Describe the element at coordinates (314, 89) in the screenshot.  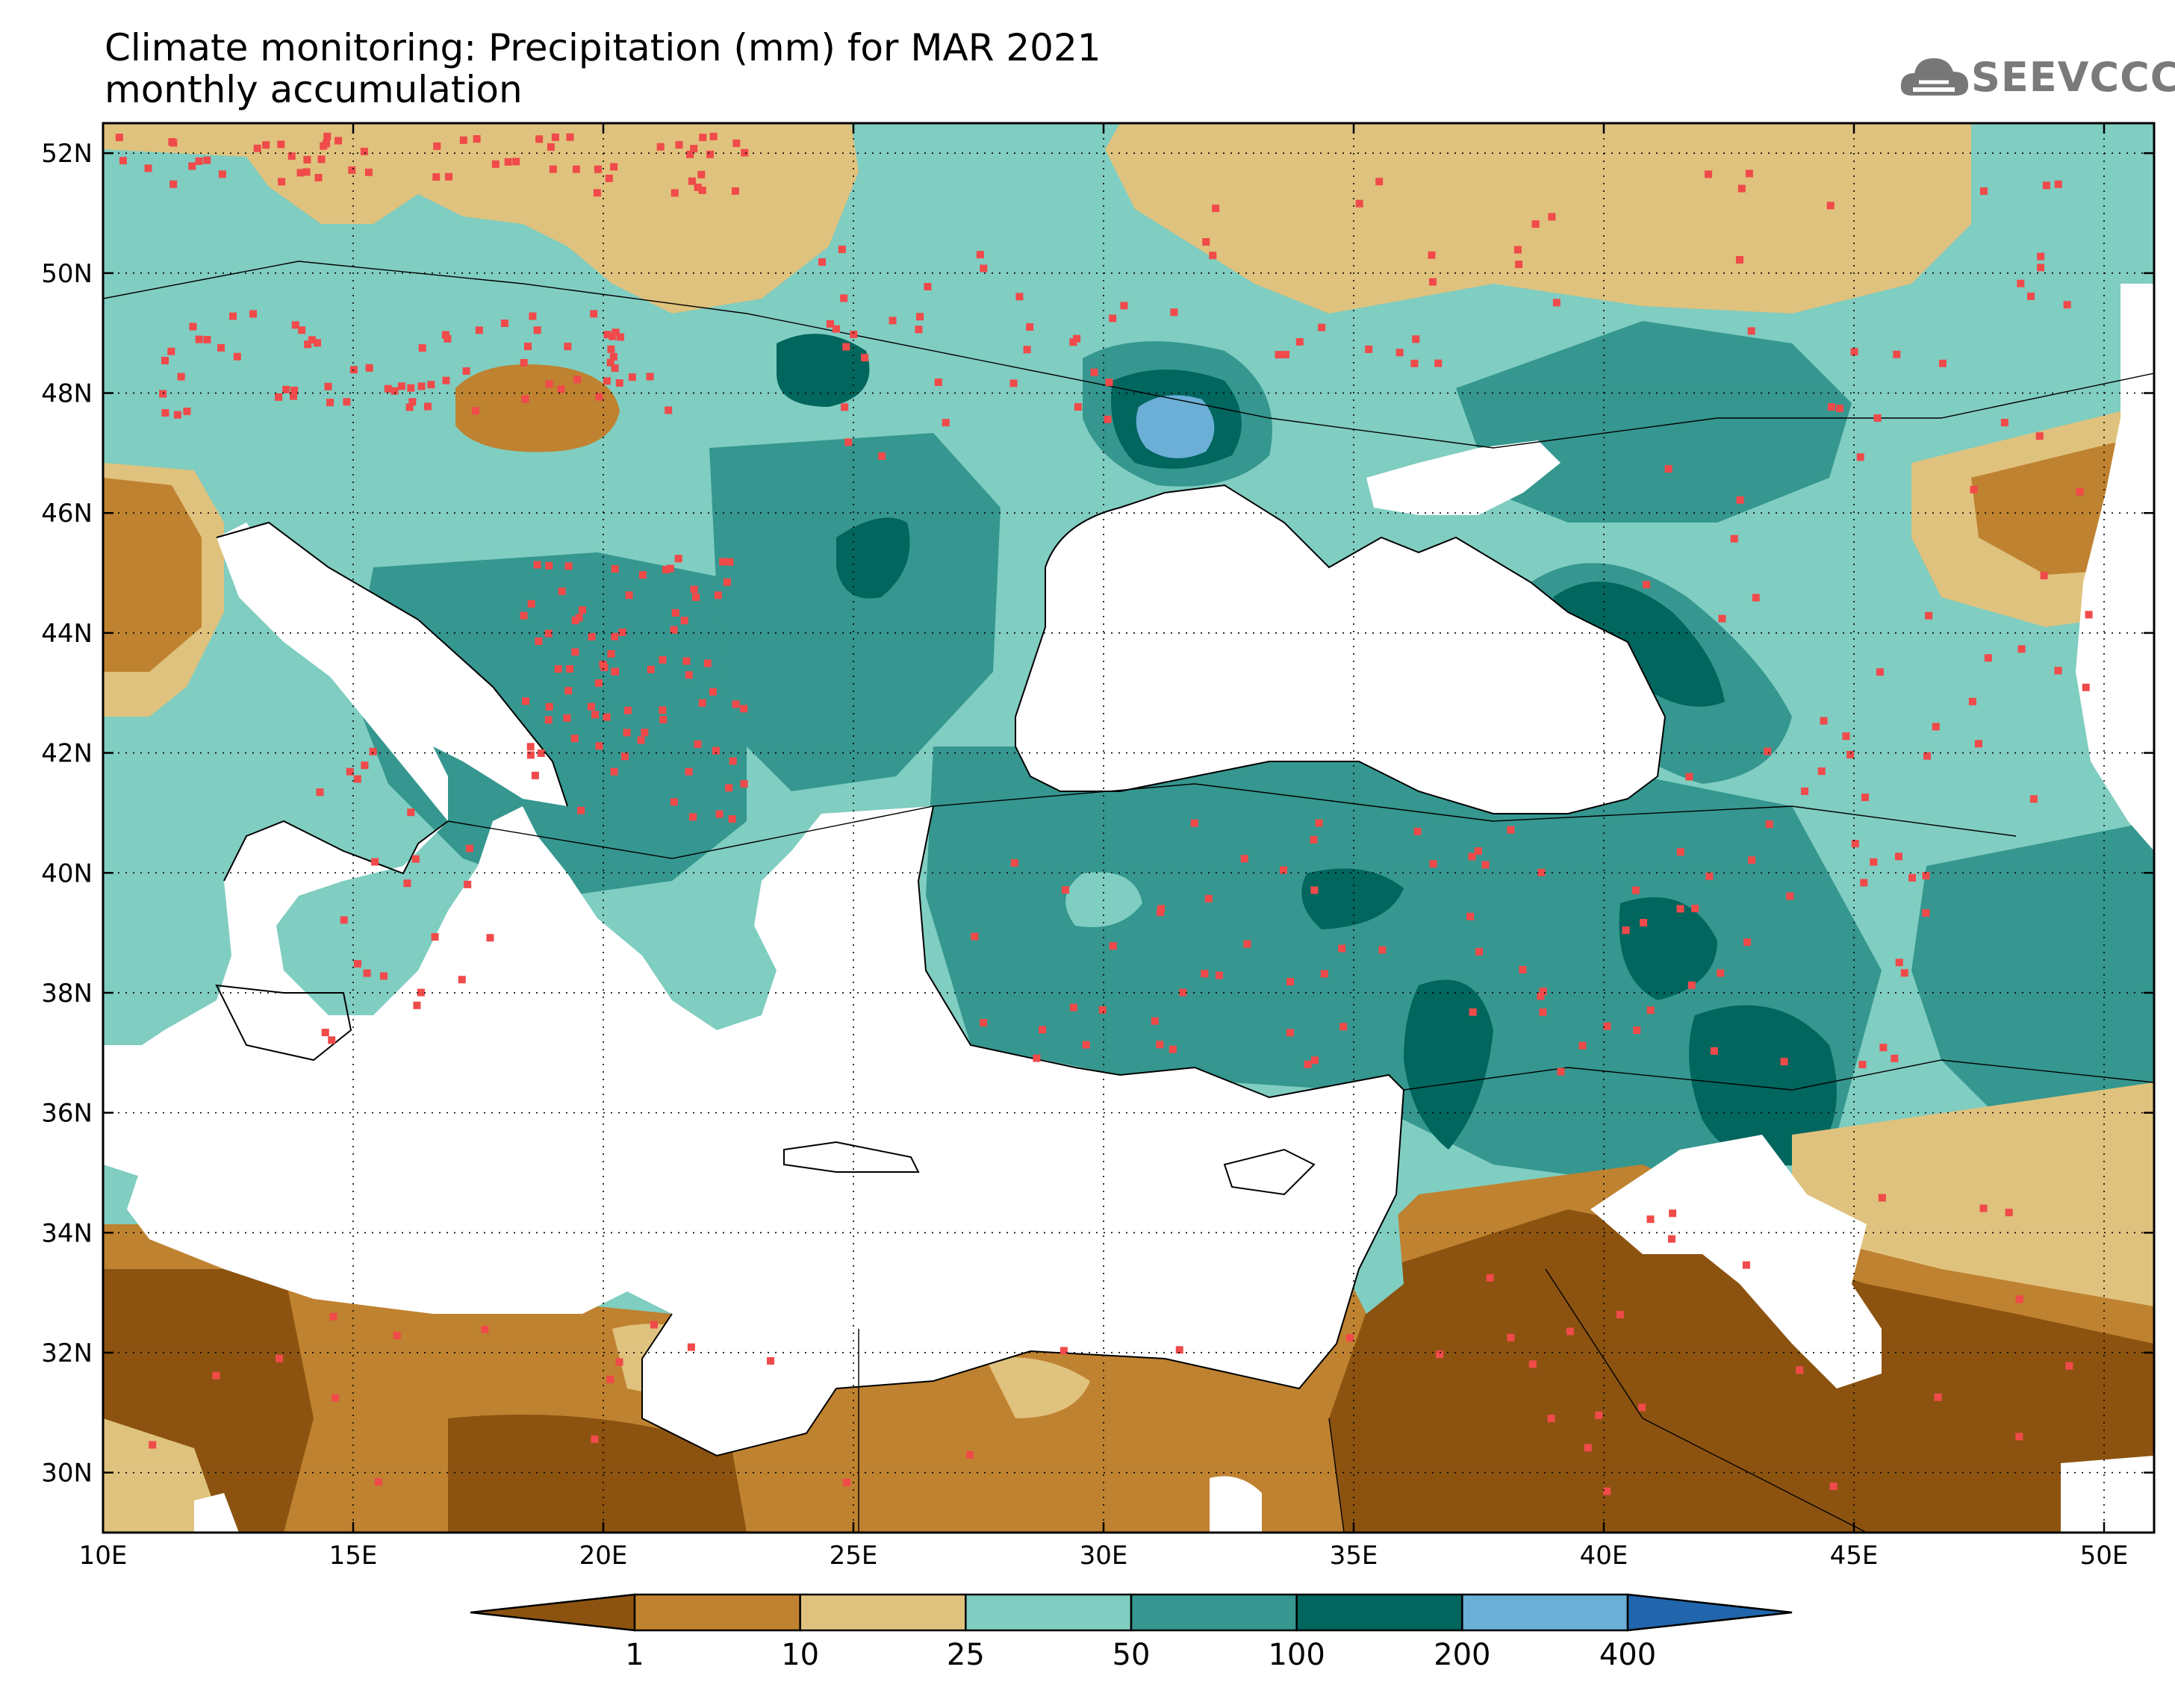
I see `map-subtitle: monthly accumulation` at that location.